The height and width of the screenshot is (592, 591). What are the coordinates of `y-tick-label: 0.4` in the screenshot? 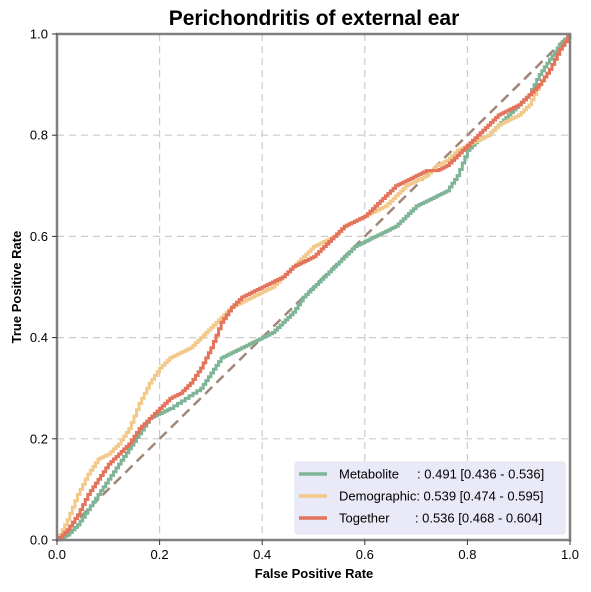 It's located at (39, 337).